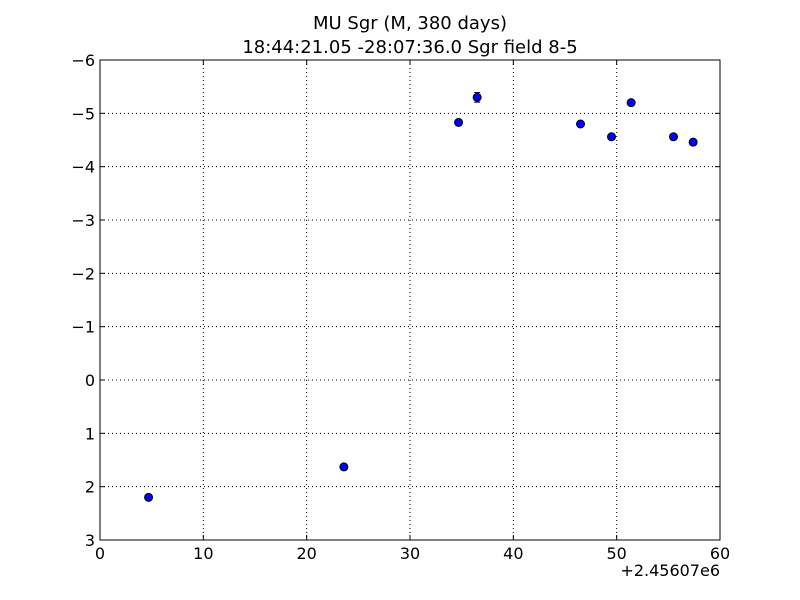 The height and width of the screenshot is (600, 800). What do you see at coordinates (90, 380) in the screenshot?
I see `y-tick-label: 0` at bounding box center [90, 380].